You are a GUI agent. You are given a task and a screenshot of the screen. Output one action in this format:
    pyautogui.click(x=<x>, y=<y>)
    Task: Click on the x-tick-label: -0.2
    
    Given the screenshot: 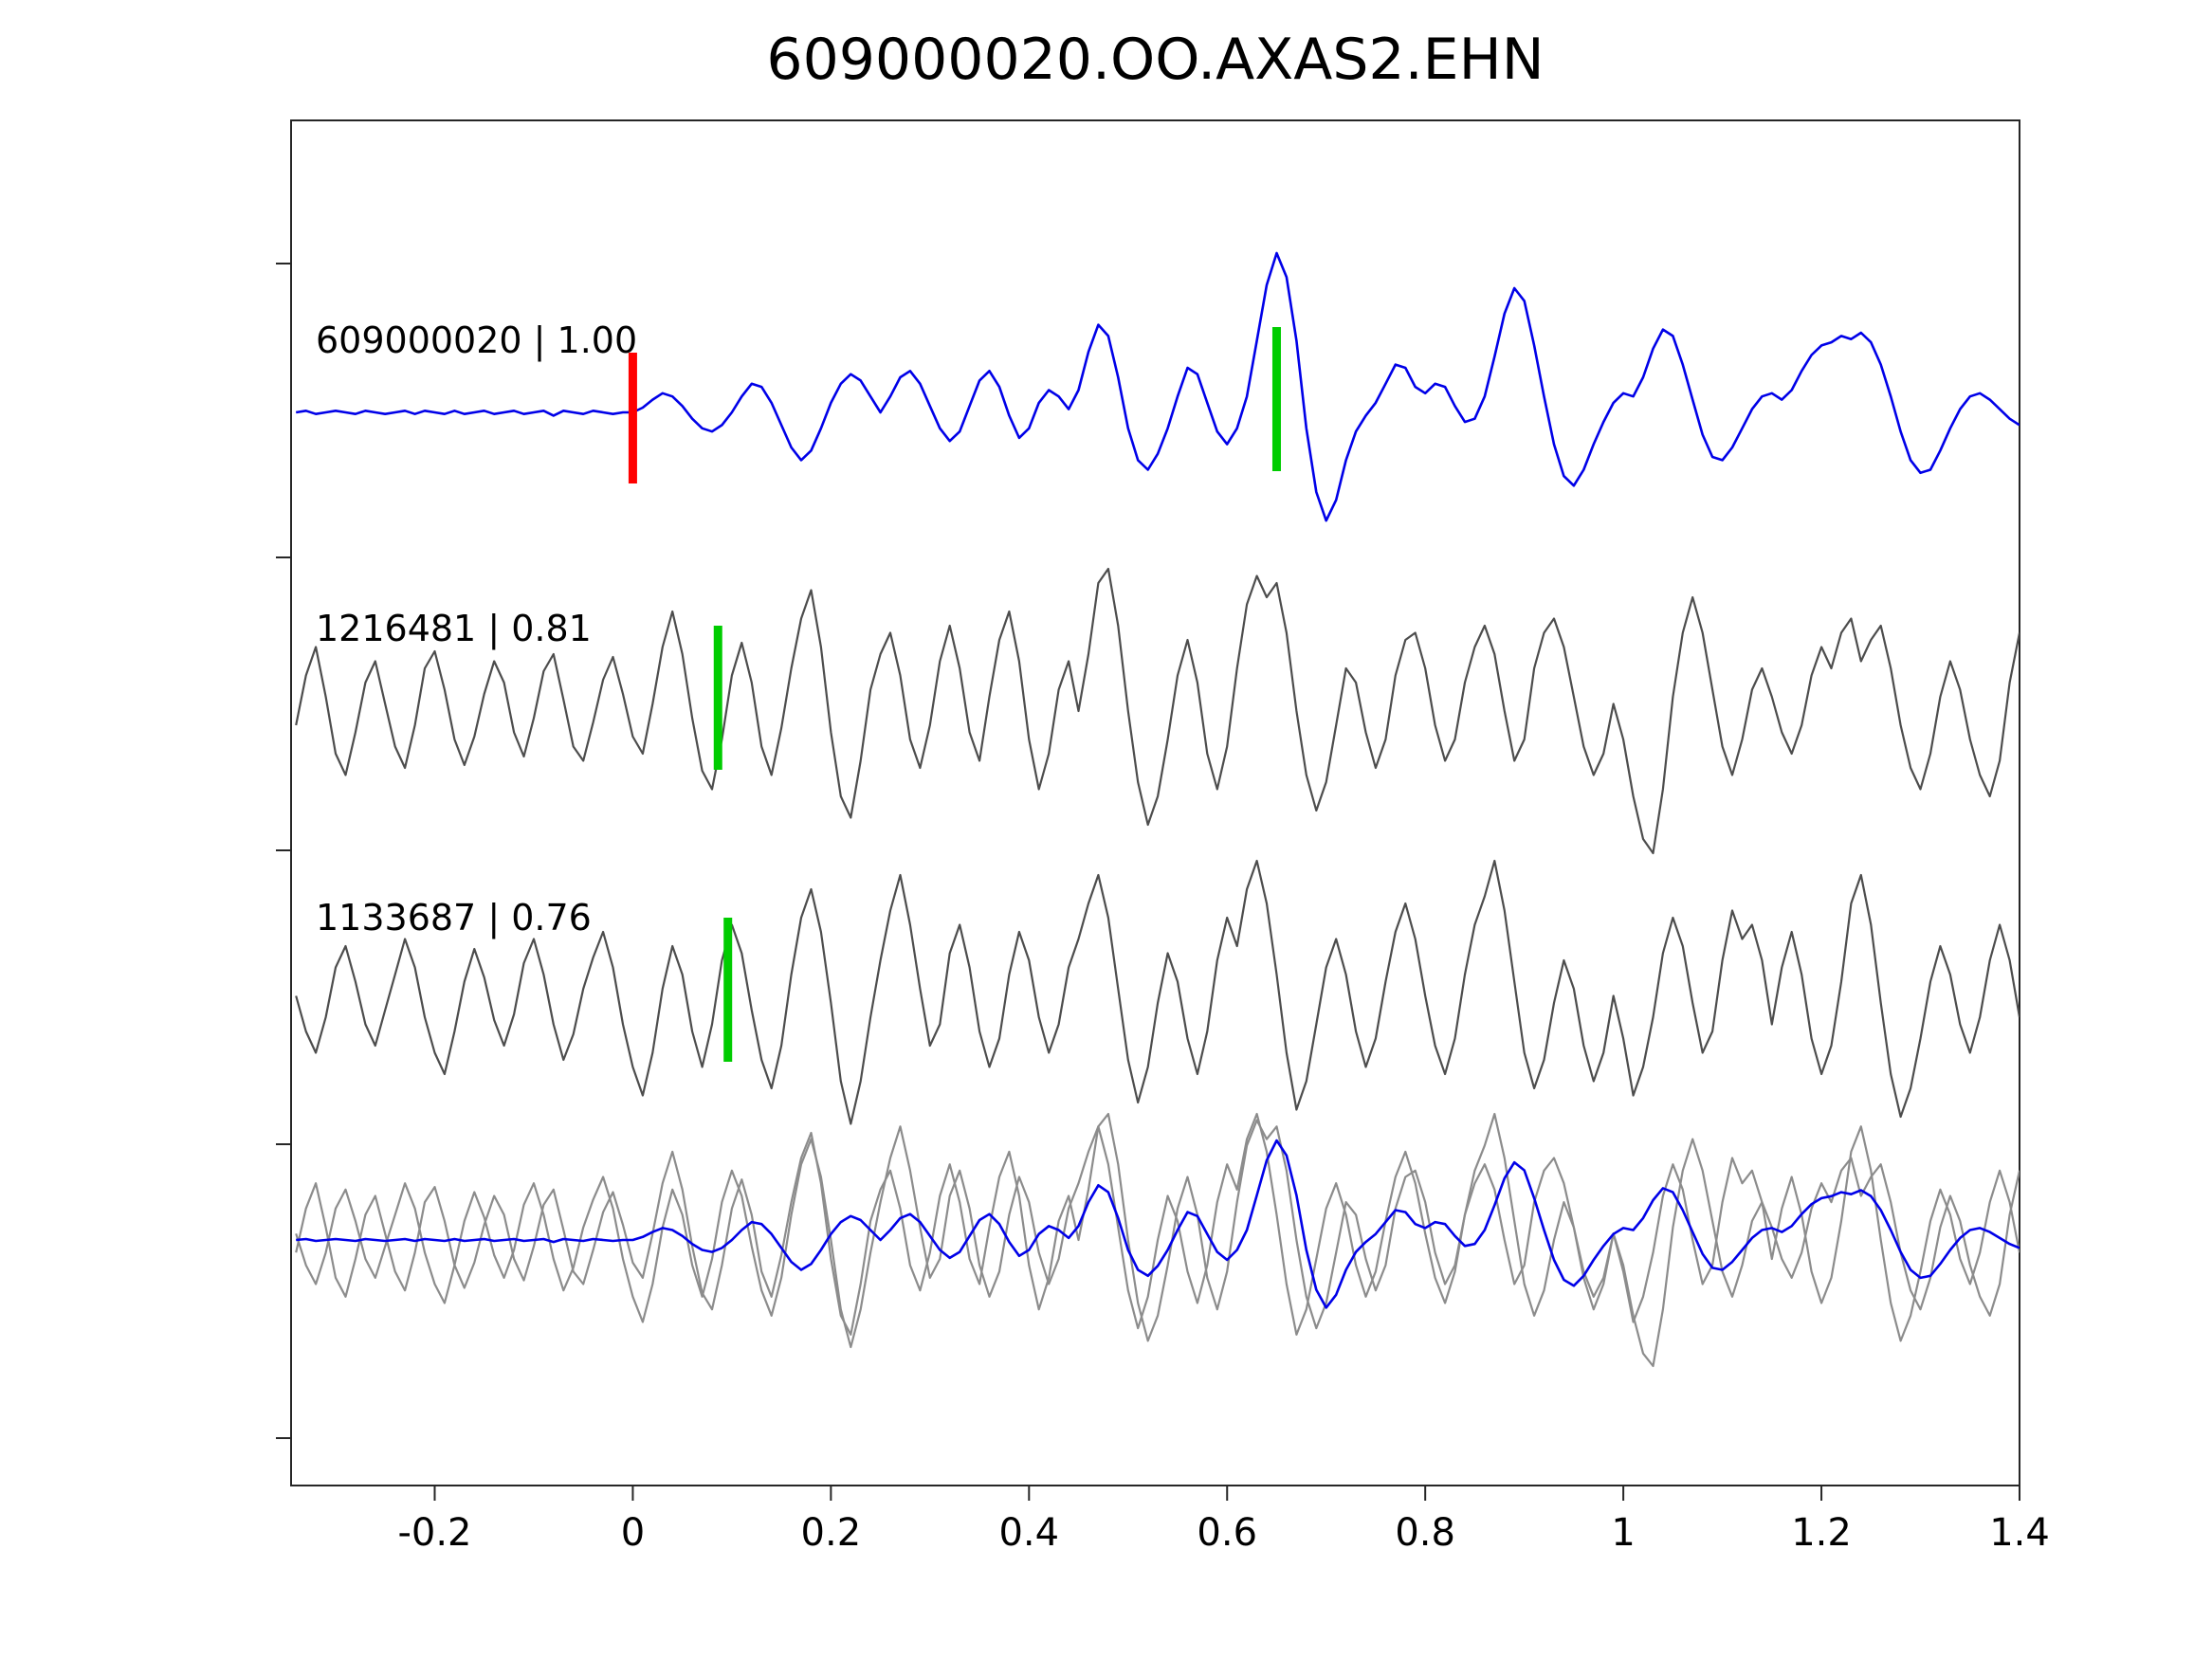 What is the action you would take?
    pyautogui.click(x=434, y=1533)
    